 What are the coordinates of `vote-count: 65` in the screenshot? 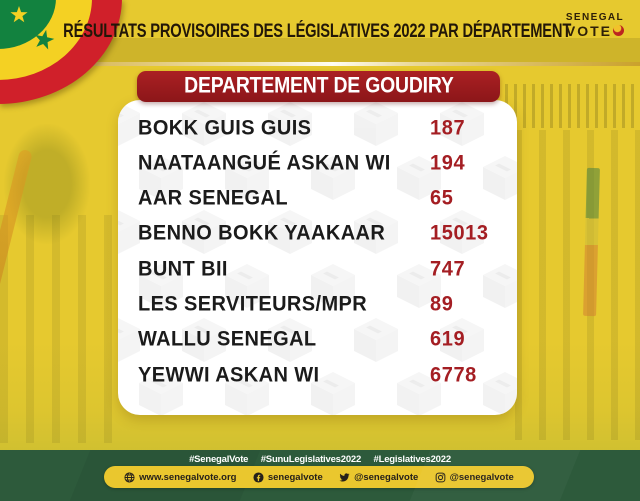 It's located at (442, 198).